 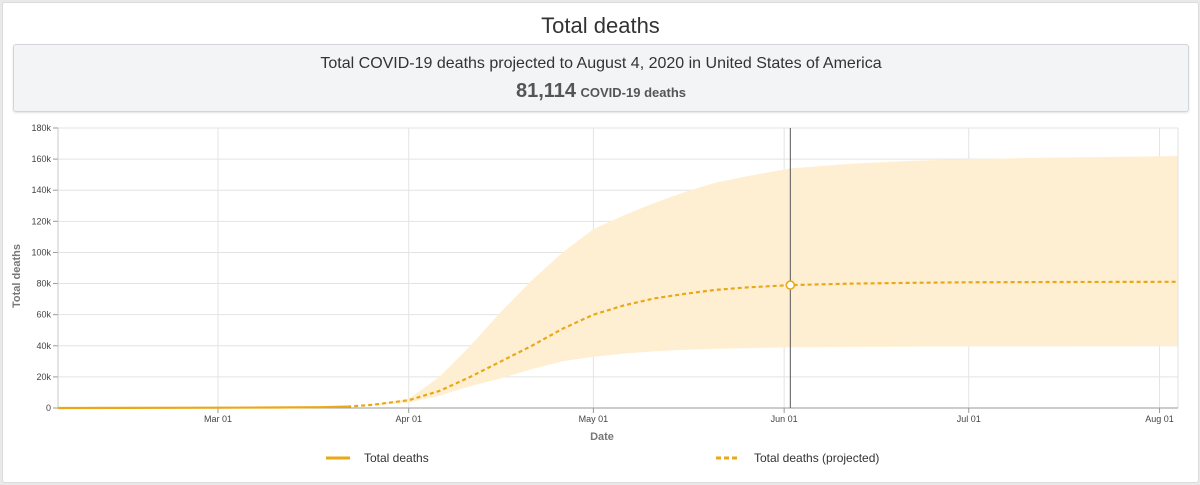 What do you see at coordinates (41, 159) in the screenshot?
I see `y-tick-label: 160k` at bounding box center [41, 159].